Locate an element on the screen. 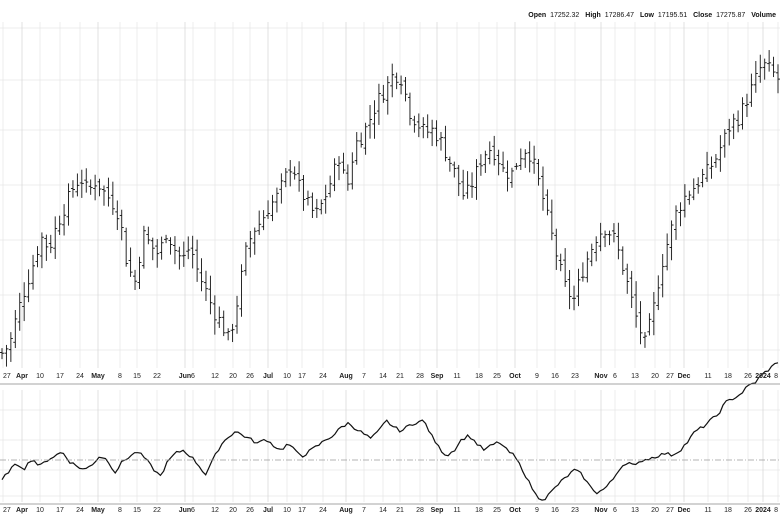 This screenshot has width=780, height=516. x-tick-label: 17 is located at coordinates (60, 510).